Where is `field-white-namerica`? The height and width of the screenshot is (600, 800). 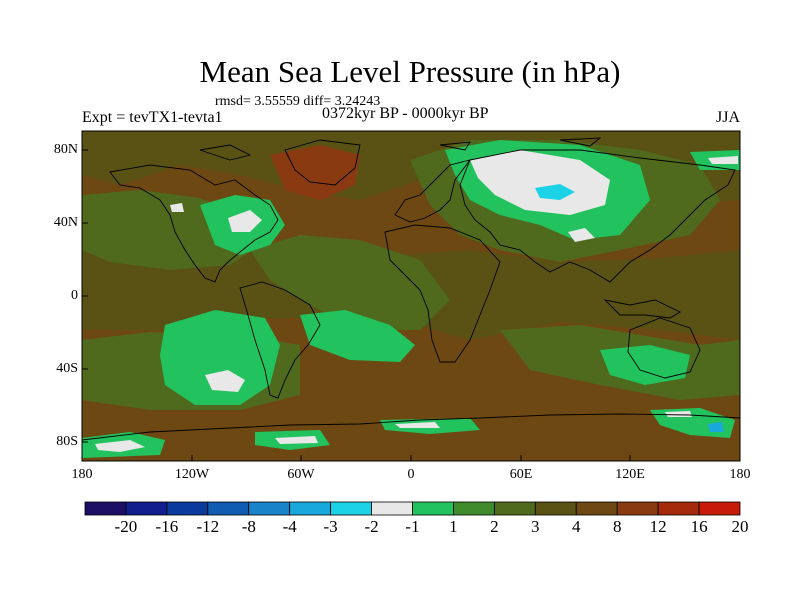 field-white-namerica is located at coordinates (245, 221).